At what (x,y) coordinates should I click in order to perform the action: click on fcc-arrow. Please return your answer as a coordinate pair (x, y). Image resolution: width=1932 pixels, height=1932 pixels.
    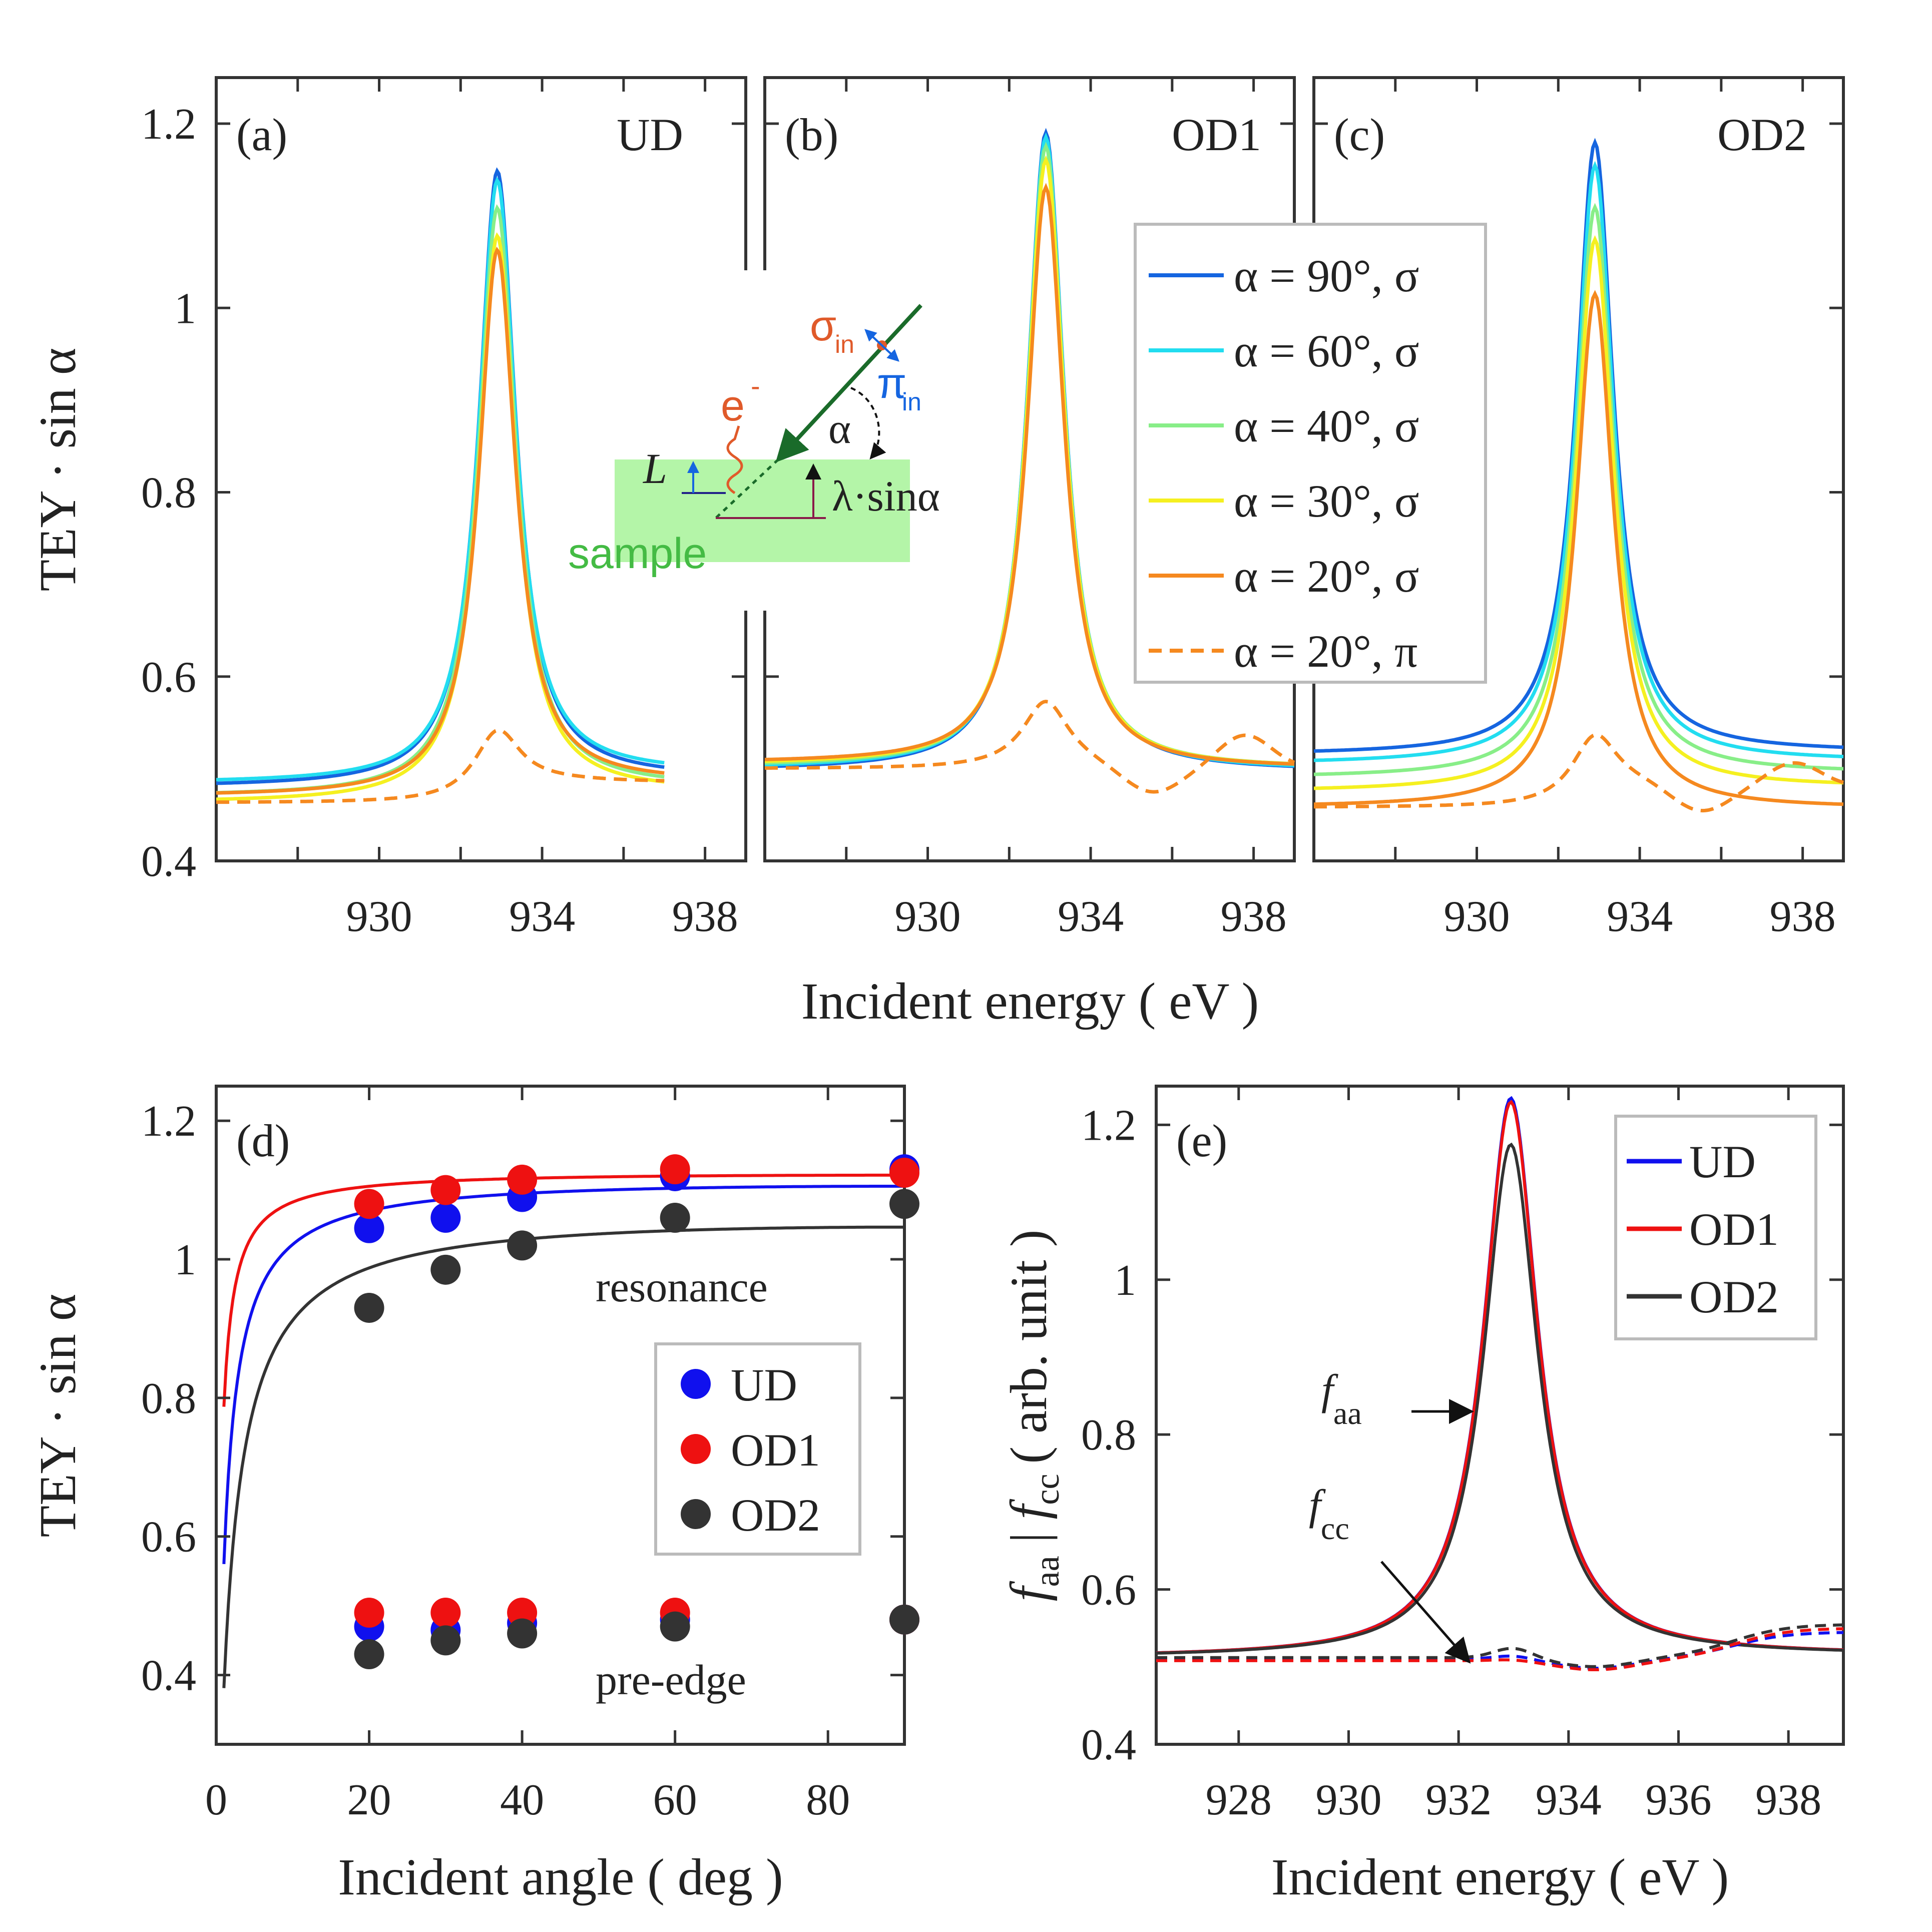
    Looking at the image, I should click on (1425, 1612).